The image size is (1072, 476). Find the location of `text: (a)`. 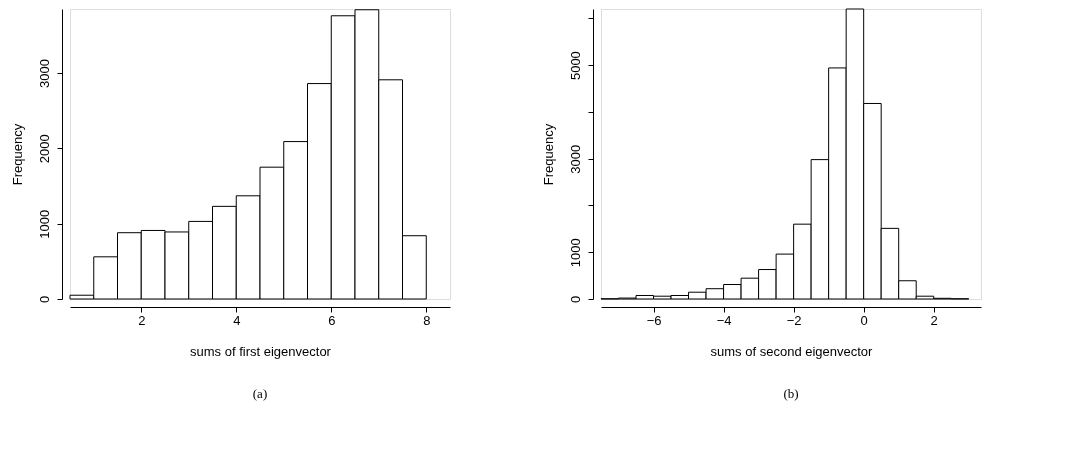

text: (a) is located at coordinates (260, 393).